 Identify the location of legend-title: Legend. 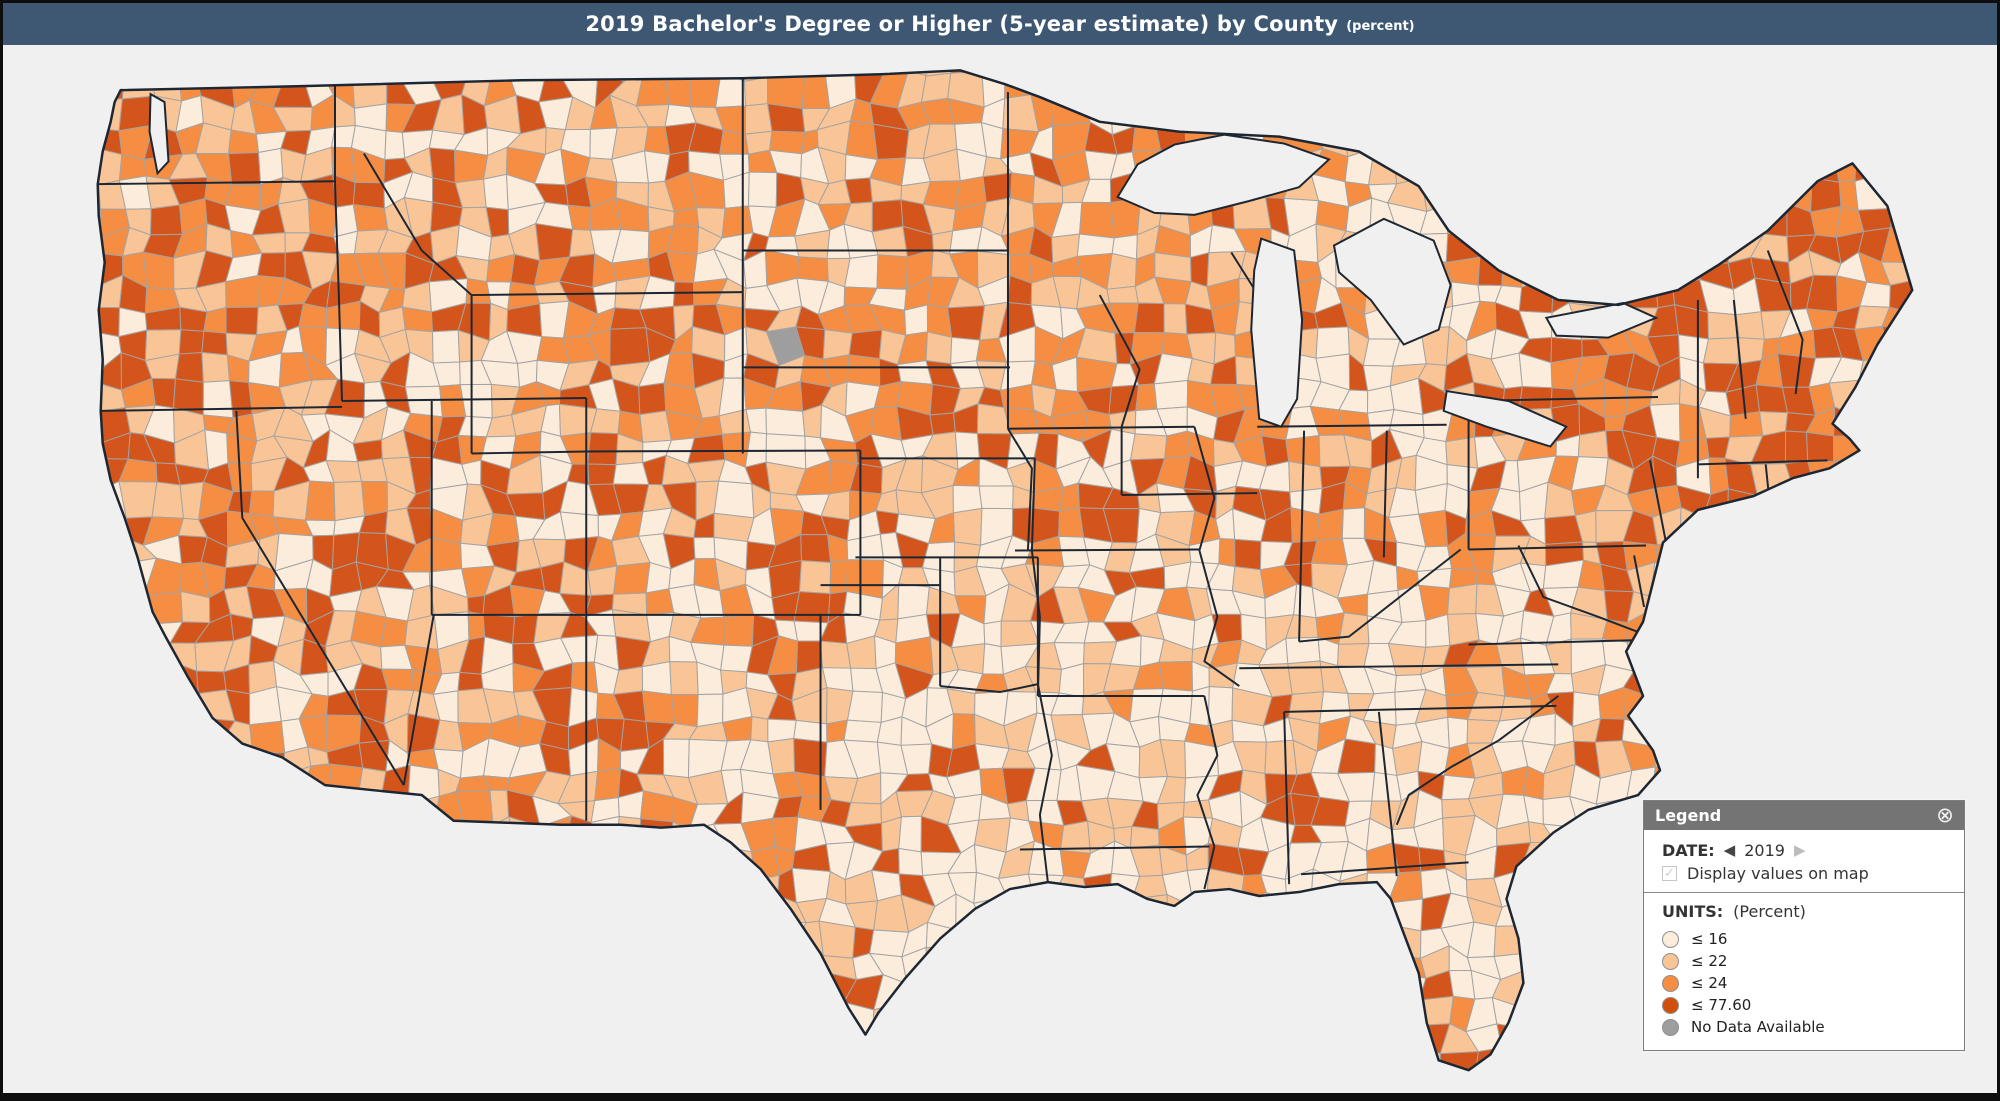
(1688, 815).